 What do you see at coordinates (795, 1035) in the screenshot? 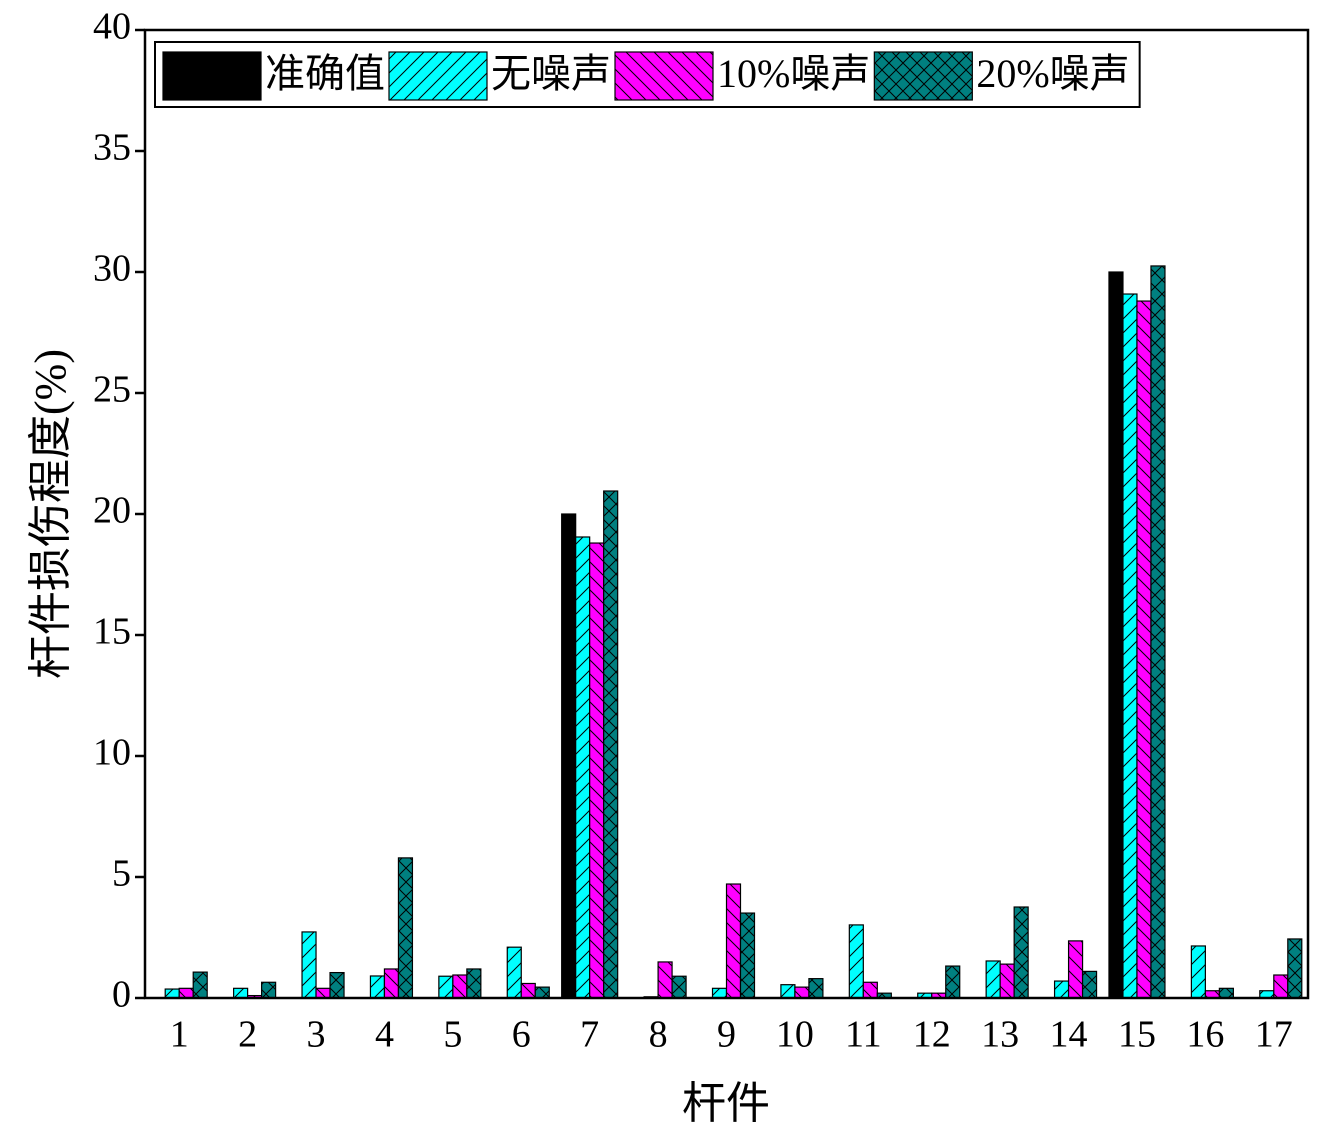
I see `x-tick-label: 10` at bounding box center [795, 1035].